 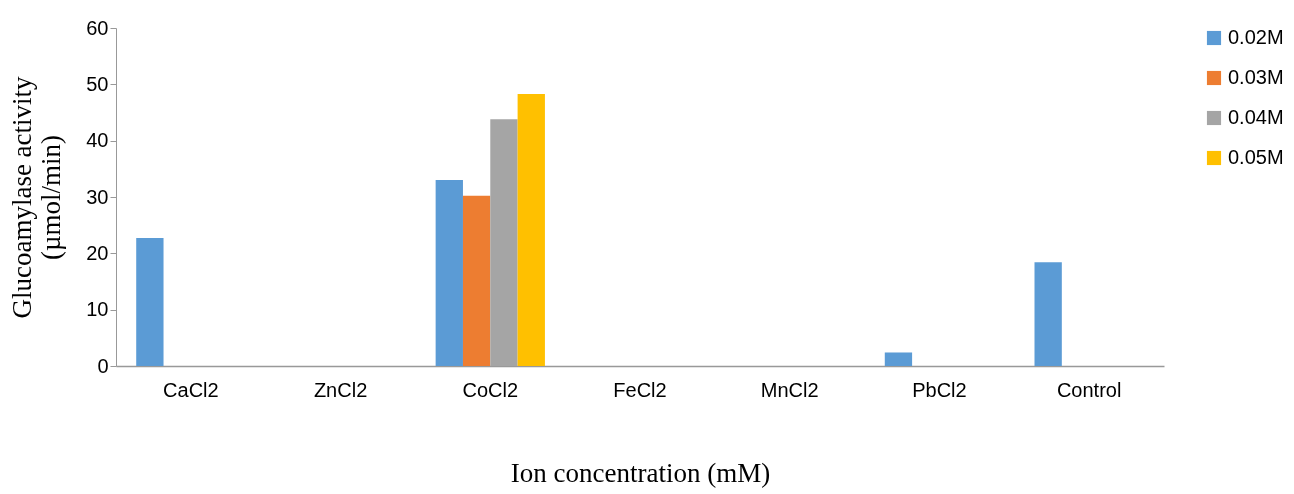 What do you see at coordinates (97, 309) in the screenshot?
I see `y-tick-label: 10` at bounding box center [97, 309].